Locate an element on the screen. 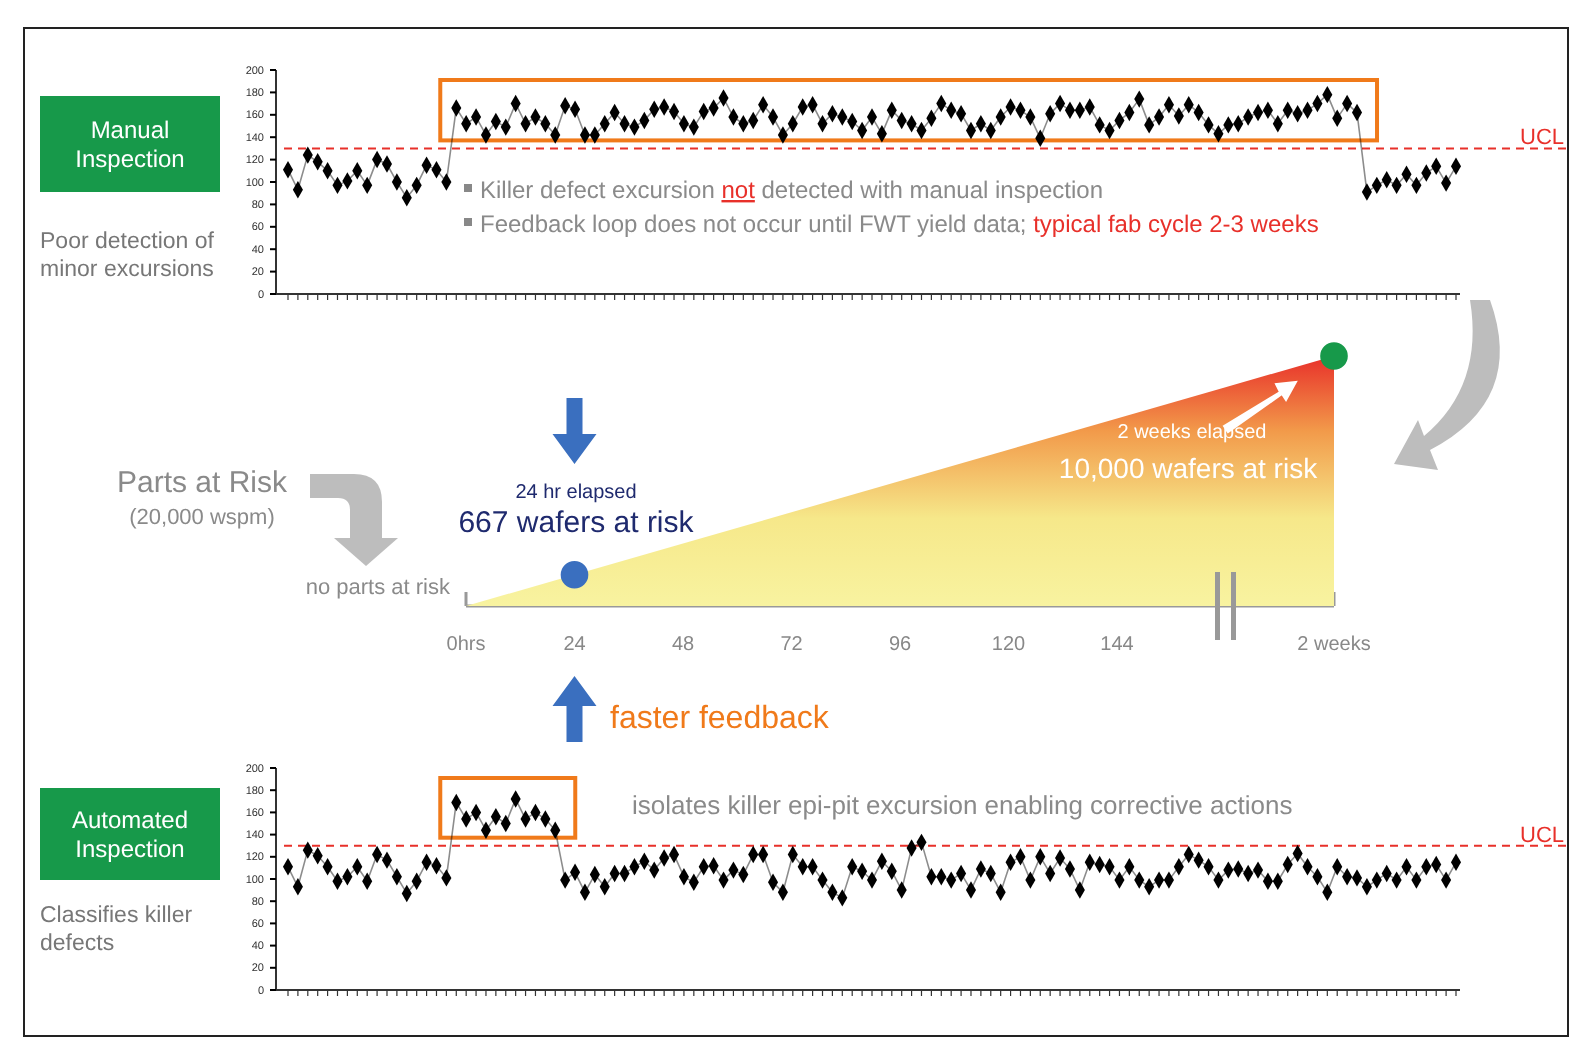  text: (20,000 wspm) is located at coordinates (202, 518).